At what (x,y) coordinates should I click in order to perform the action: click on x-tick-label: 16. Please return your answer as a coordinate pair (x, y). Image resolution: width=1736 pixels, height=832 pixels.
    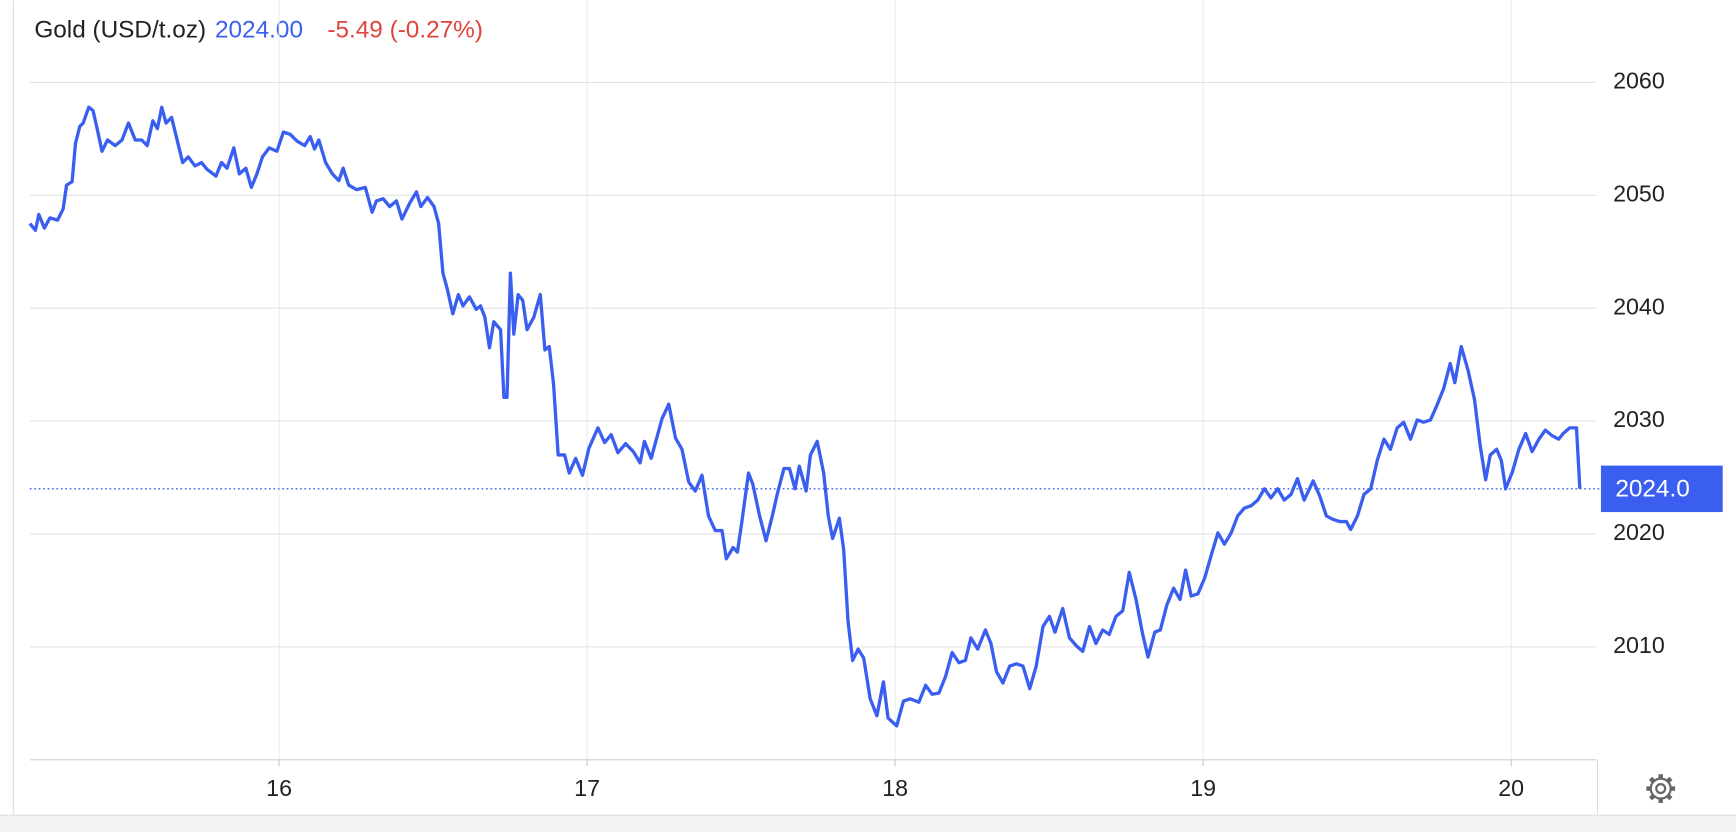
    Looking at the image, I should click on (279, 788).